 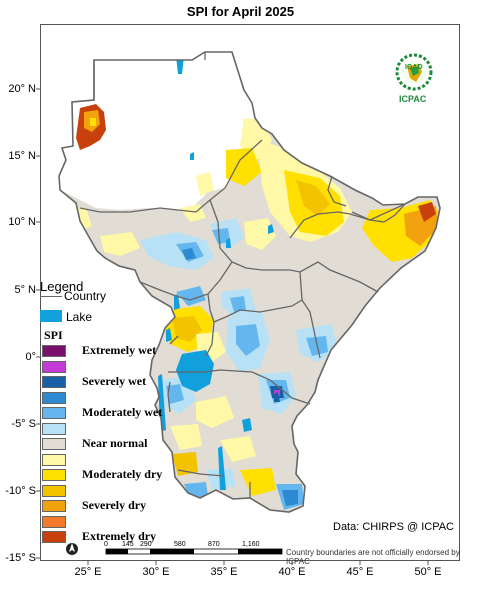 I want to click on lon-label: 30° E, so click(x=156, y=572).